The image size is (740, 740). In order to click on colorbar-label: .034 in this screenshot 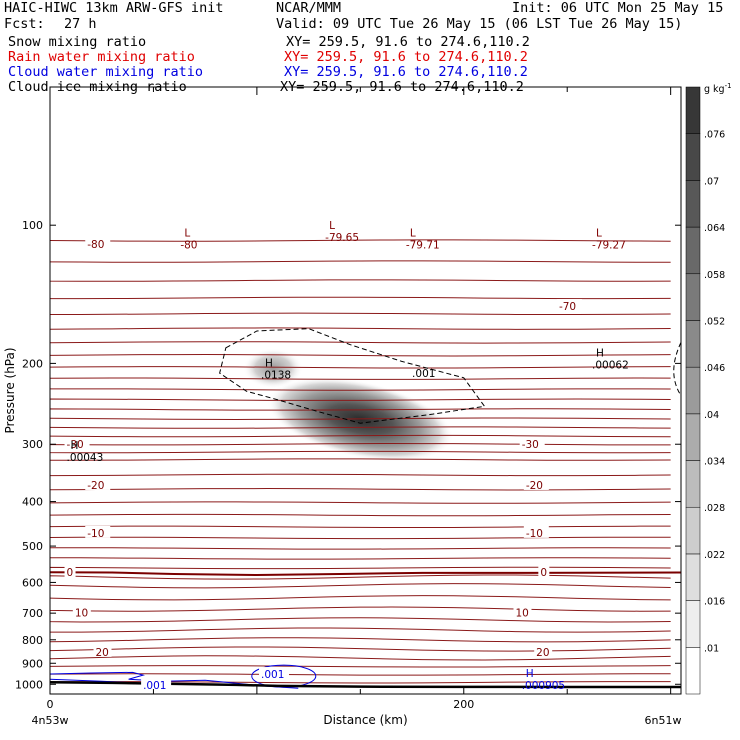, I will do `click(714, 462)`.